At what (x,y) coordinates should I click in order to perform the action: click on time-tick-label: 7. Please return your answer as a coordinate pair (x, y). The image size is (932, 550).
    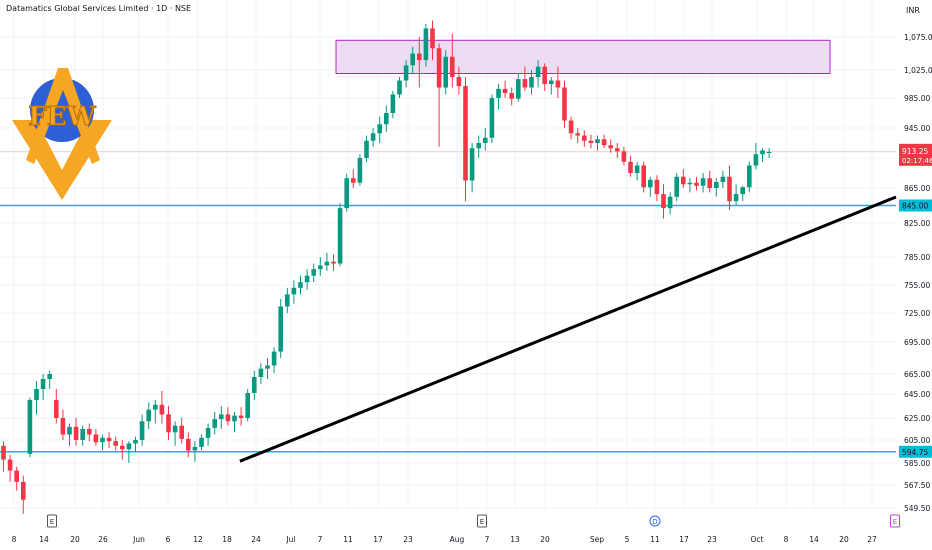
    Looking at the image, I should click on (320, 539).